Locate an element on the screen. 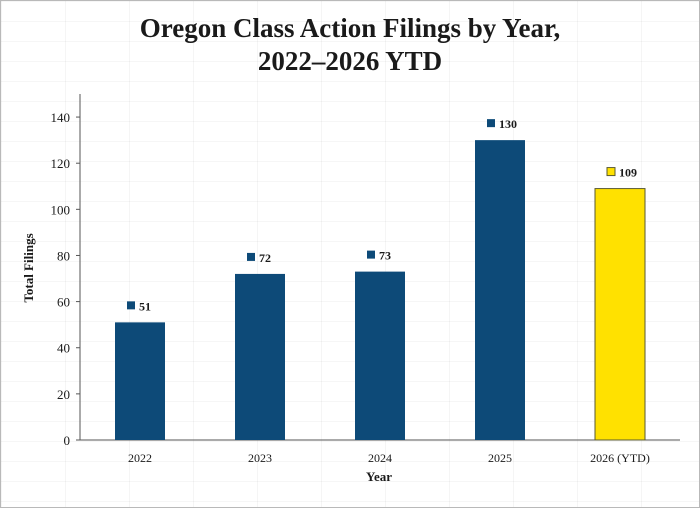 The image size is (700, 508). data-label: 73 is located at coordinates (385, 256).